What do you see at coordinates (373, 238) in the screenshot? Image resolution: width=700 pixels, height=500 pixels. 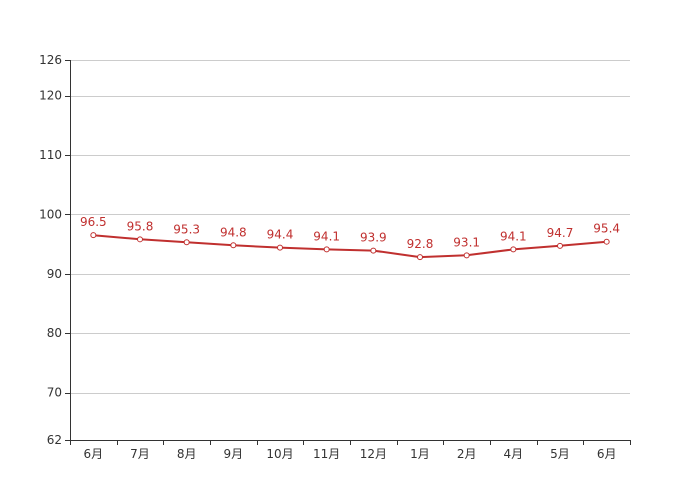 I see `data-label: 93.9` at bounding box center [373, 238].